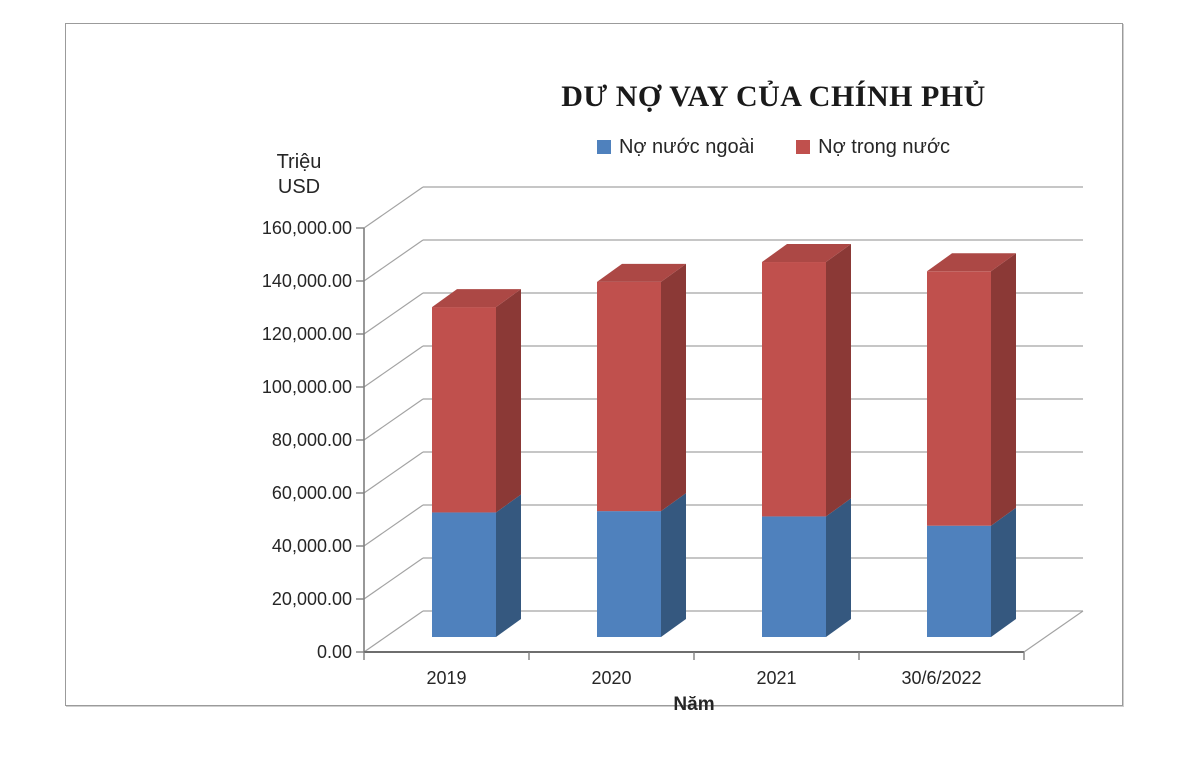 The width and height of the screenshot is (1200, 764). I want to click on legend-label-domestic-debt: Nợ trong nước, so click(884, 146).